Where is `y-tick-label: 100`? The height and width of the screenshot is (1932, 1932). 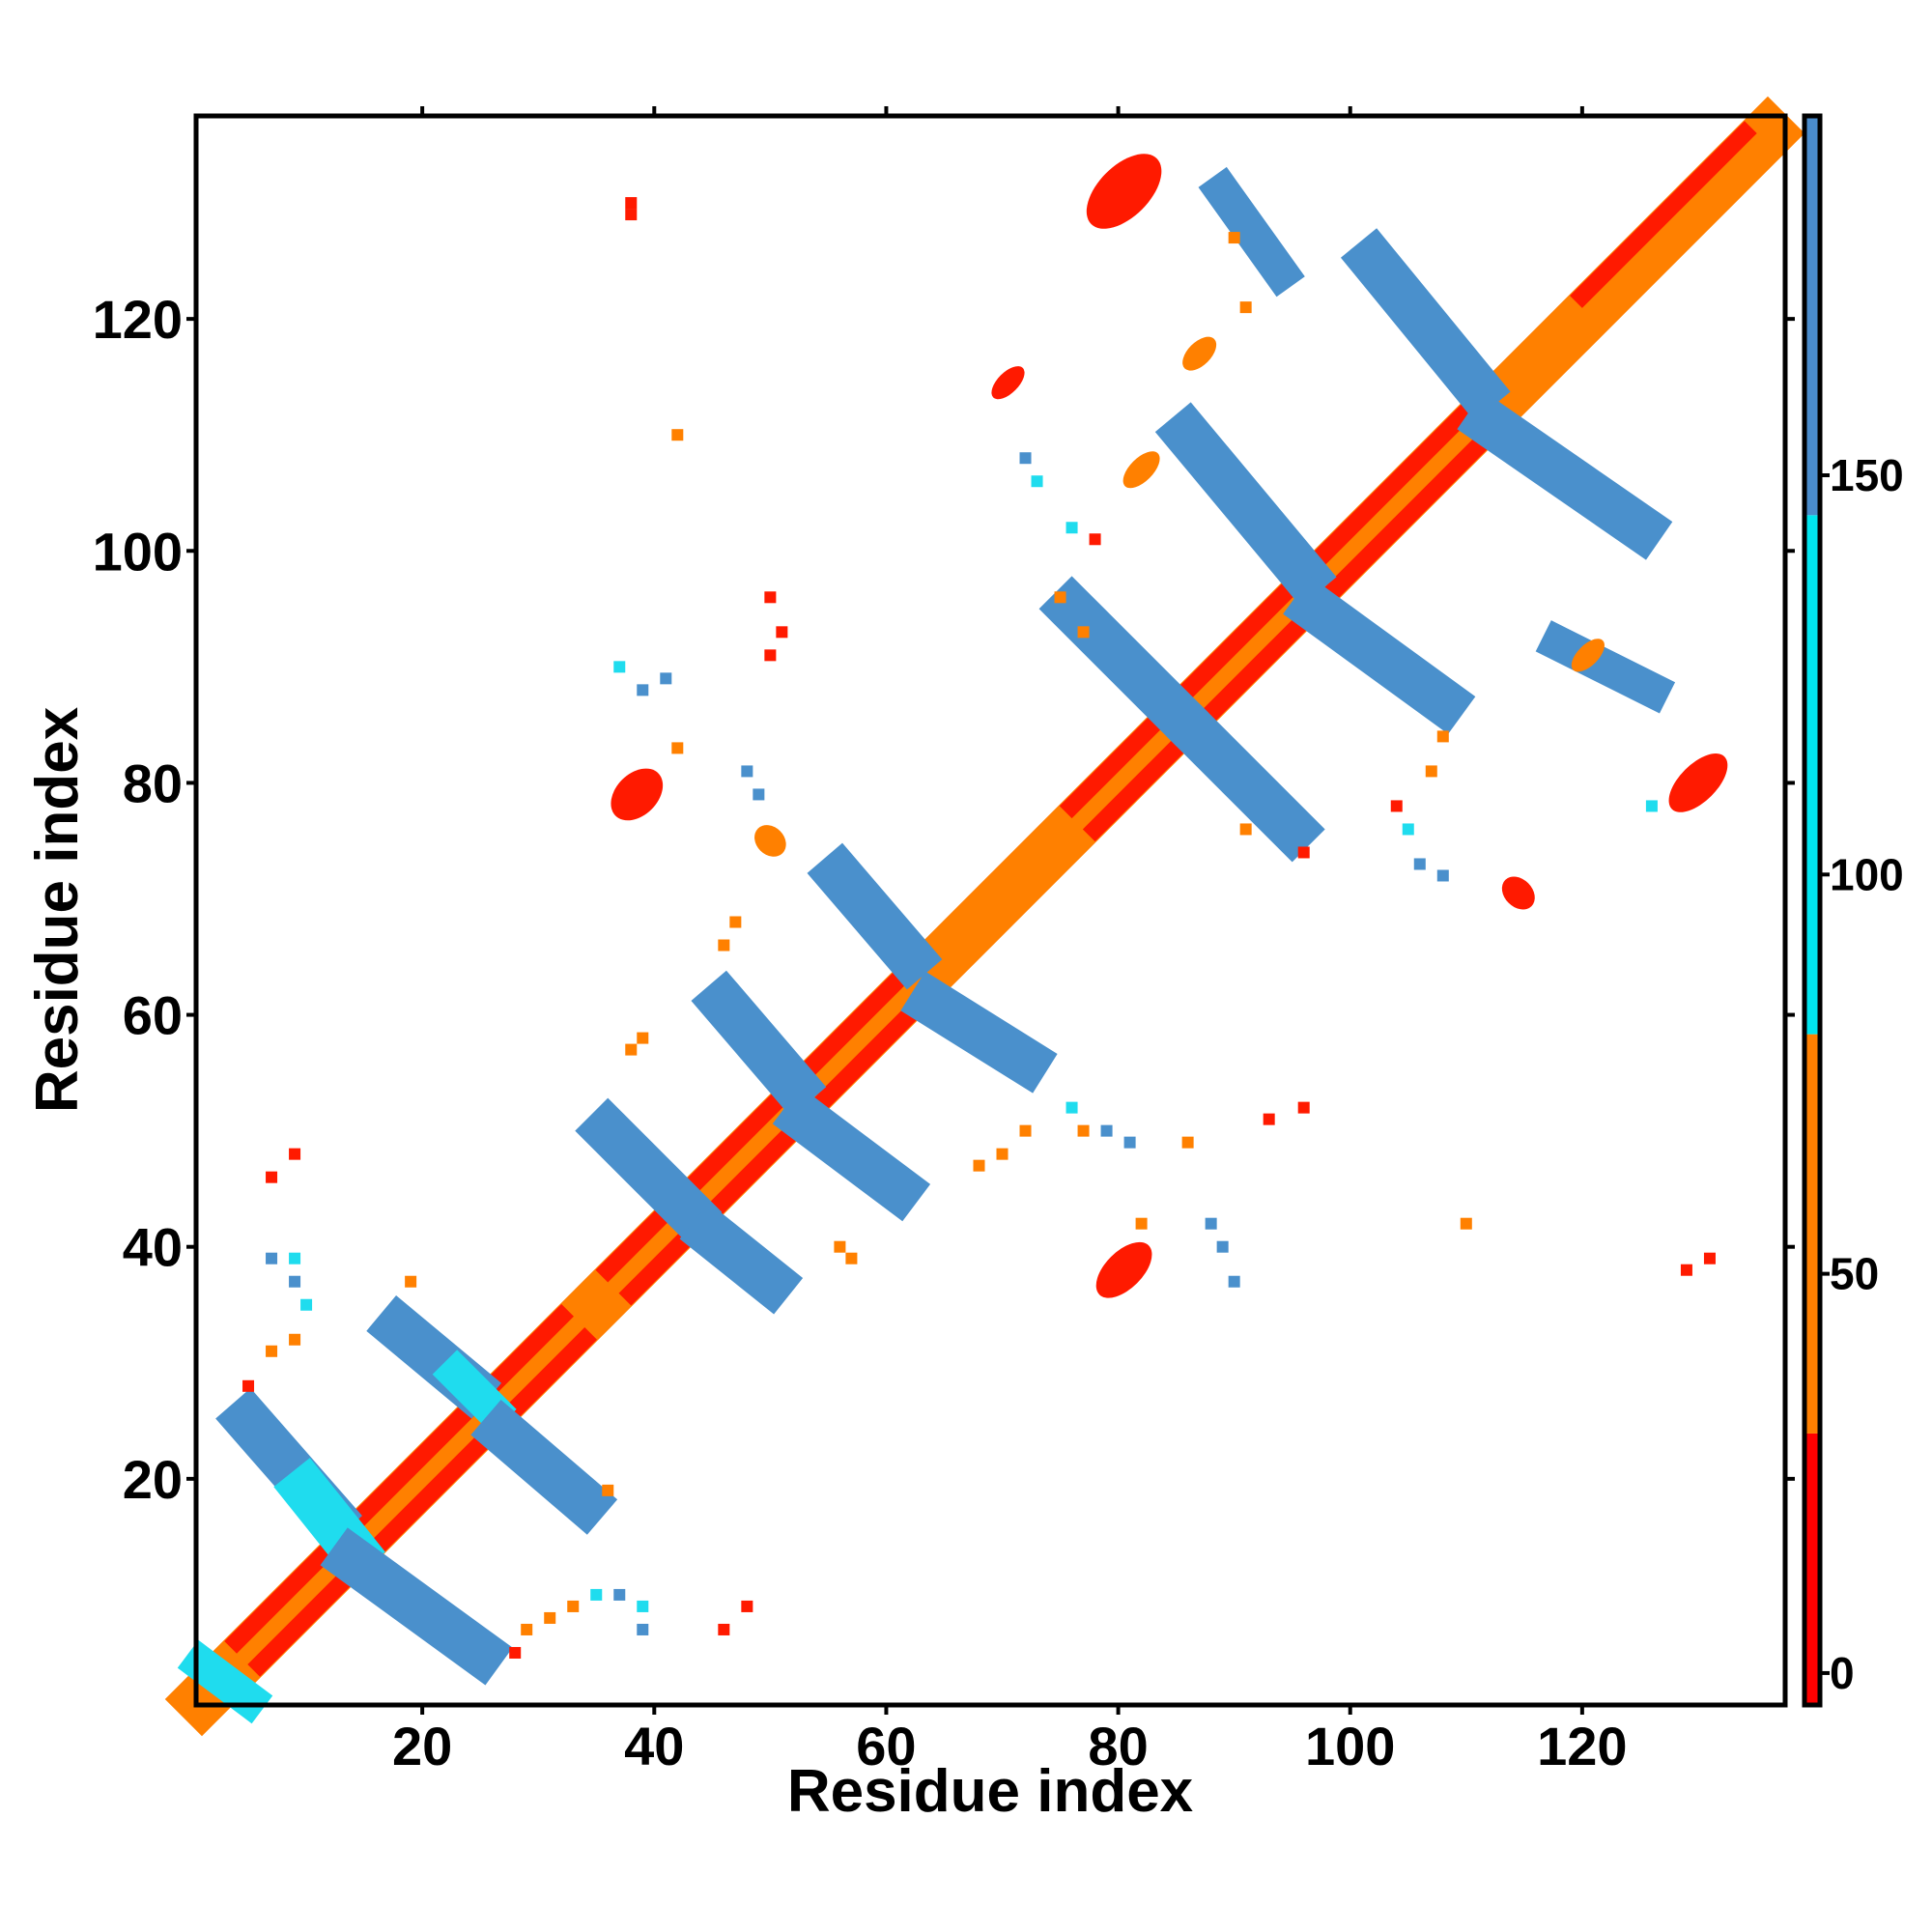
y-tick-label: 100 is located at coordinates (138, 551).